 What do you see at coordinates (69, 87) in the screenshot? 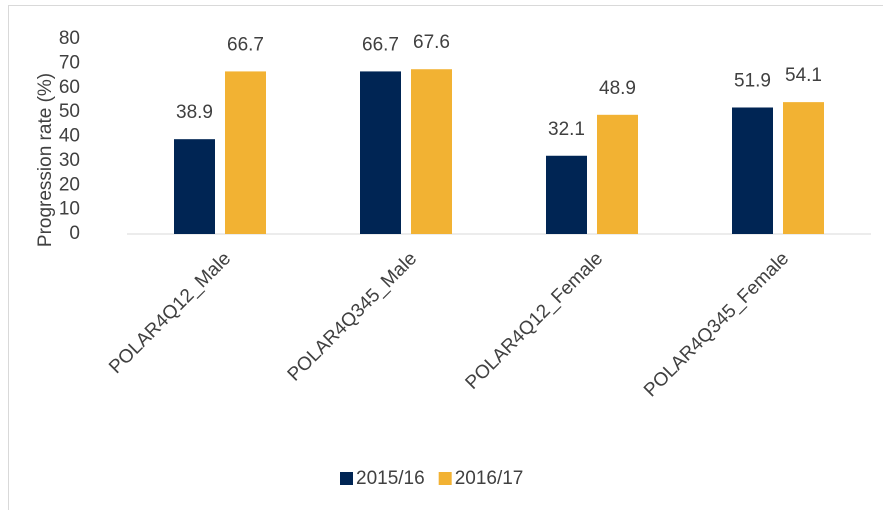
I see `y-tick-label: 60` at bounding box center [69, 87].